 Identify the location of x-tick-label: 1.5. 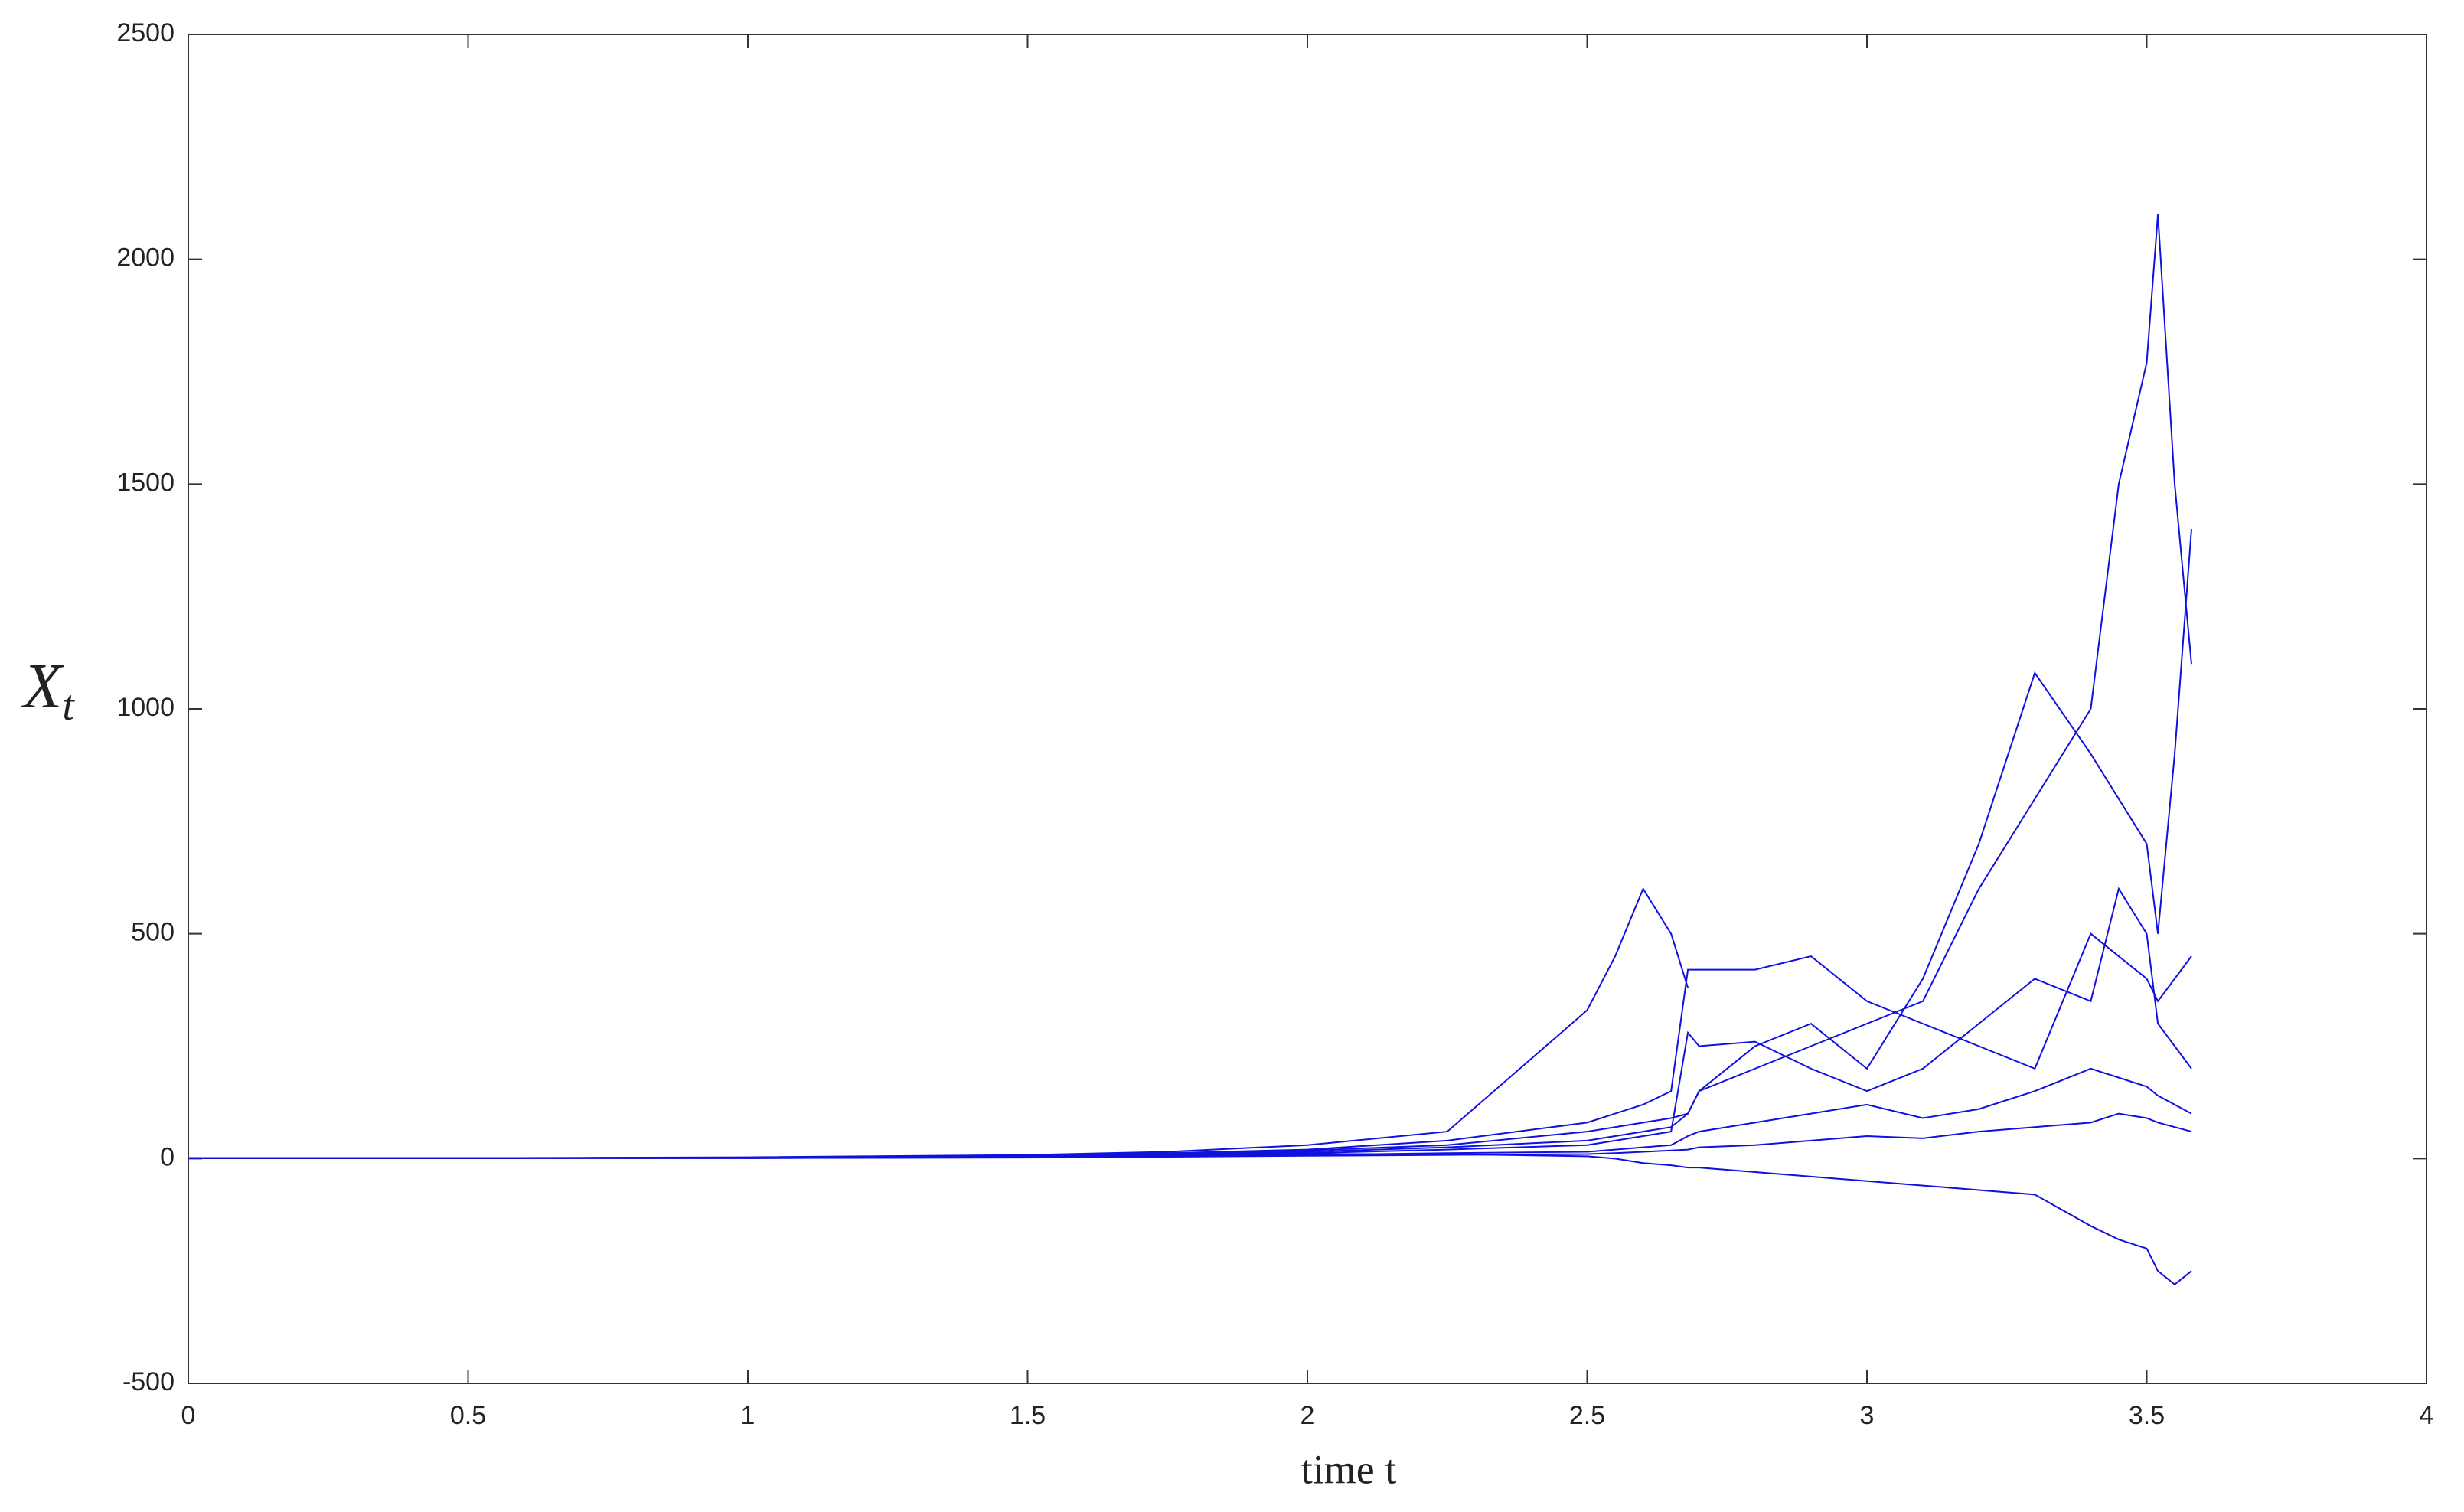
(1028, 1415).